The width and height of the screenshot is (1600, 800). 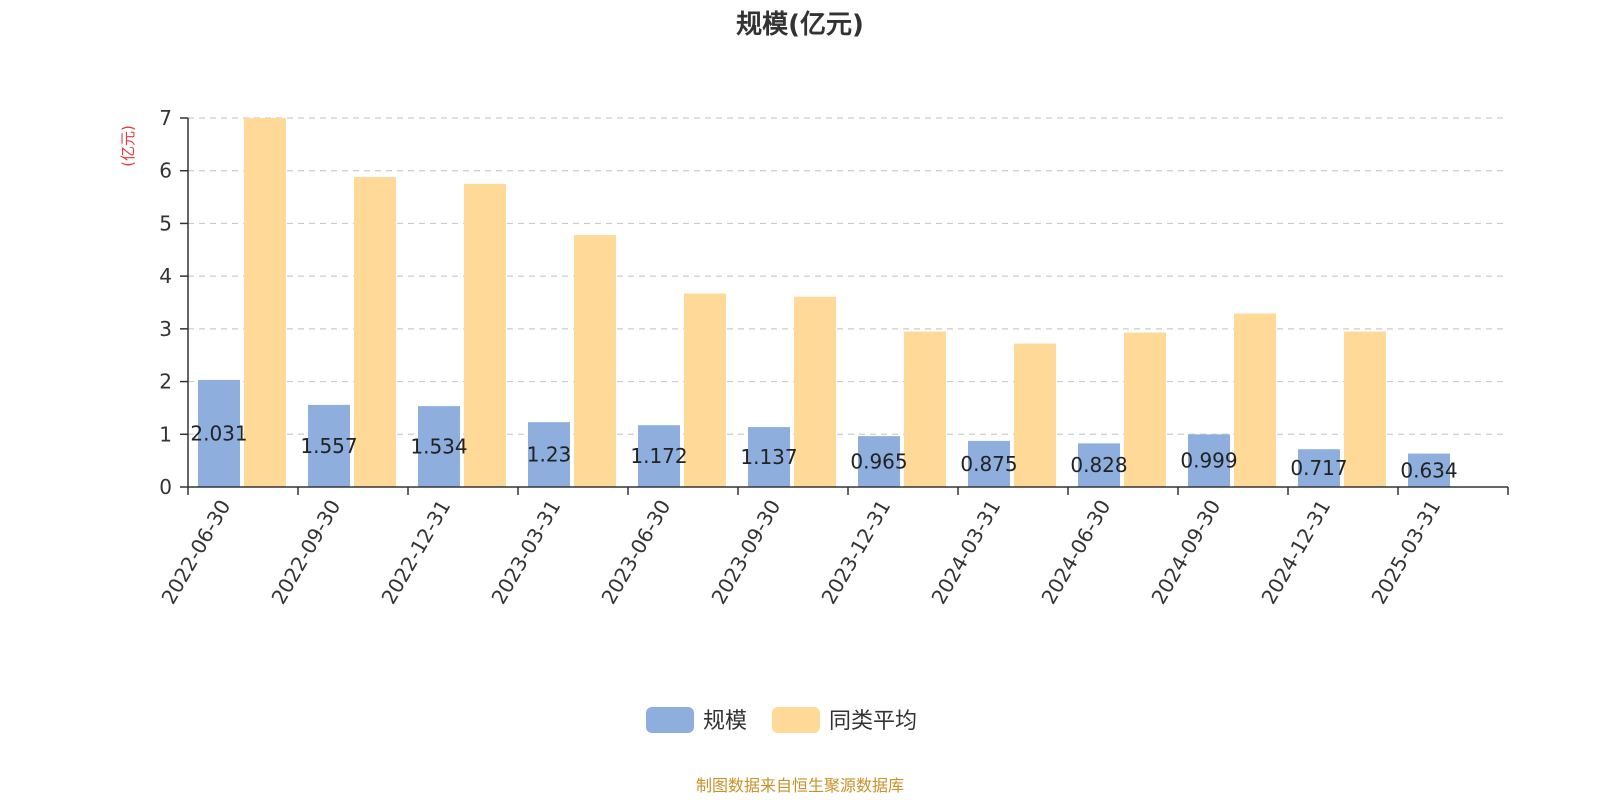 I want to click on data-label: 1.172, so click(x=658, y=456).